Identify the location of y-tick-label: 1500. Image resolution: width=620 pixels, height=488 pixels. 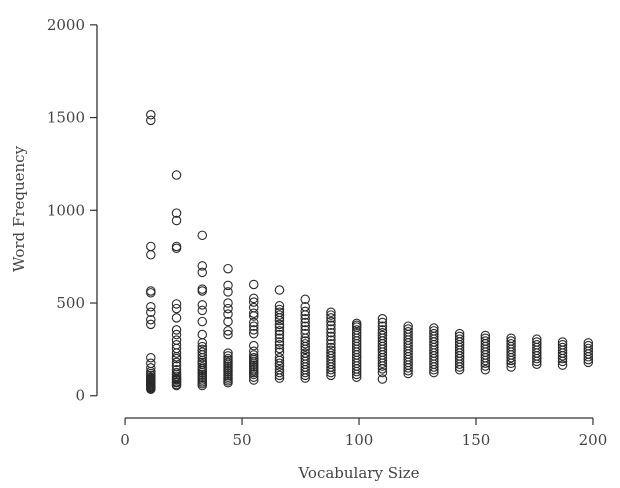
(66, 118).